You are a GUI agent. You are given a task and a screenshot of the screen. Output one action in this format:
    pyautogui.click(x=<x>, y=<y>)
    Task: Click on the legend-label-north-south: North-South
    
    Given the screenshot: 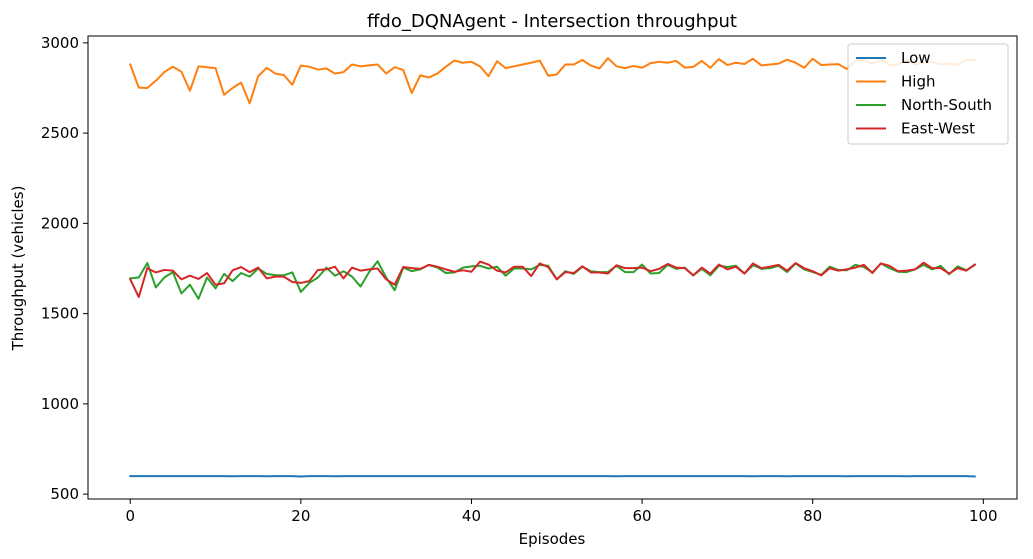 What is the action you would take?
    pyautogui.click(x=946, y=105)
    